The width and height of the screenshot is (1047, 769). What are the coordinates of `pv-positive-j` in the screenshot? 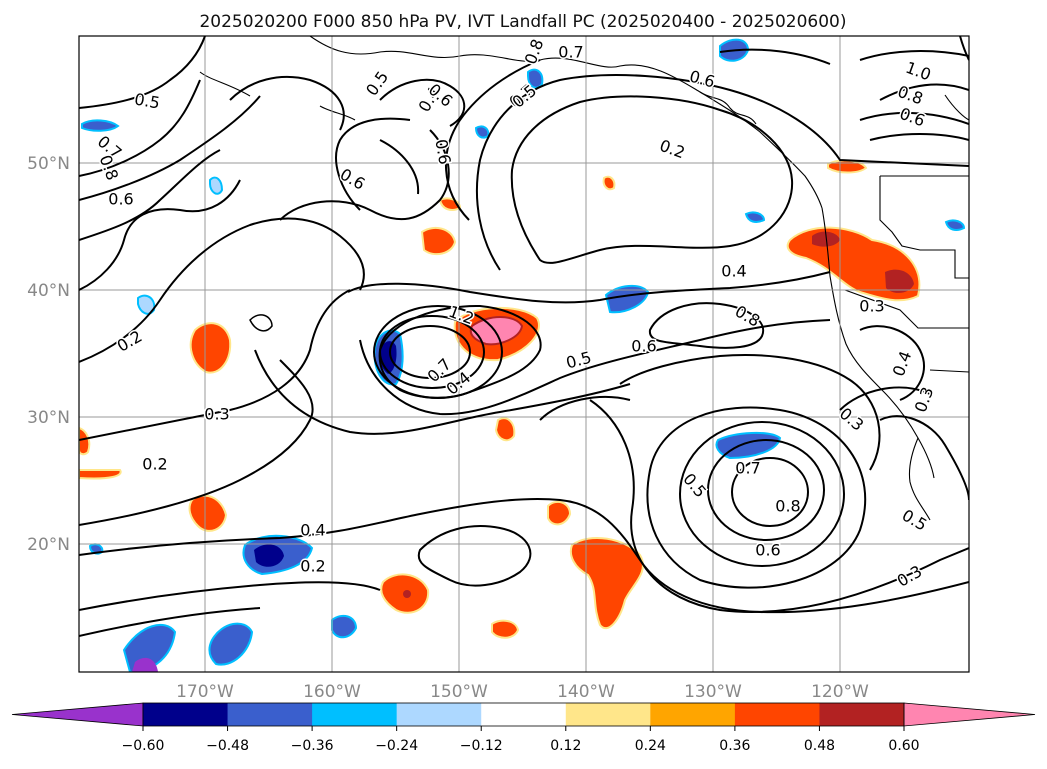 It's located at (847, 166).